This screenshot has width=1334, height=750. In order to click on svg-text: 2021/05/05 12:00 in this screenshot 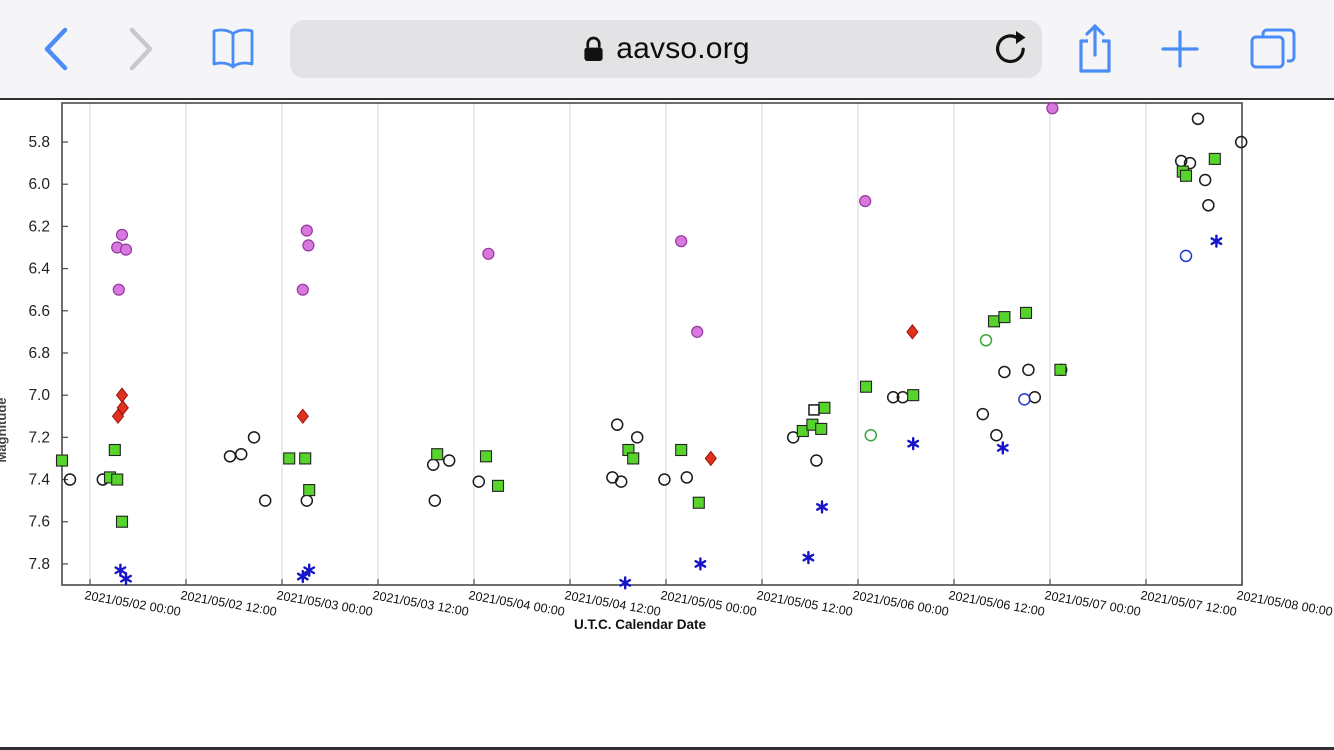, I will do `click(804, 603)`.